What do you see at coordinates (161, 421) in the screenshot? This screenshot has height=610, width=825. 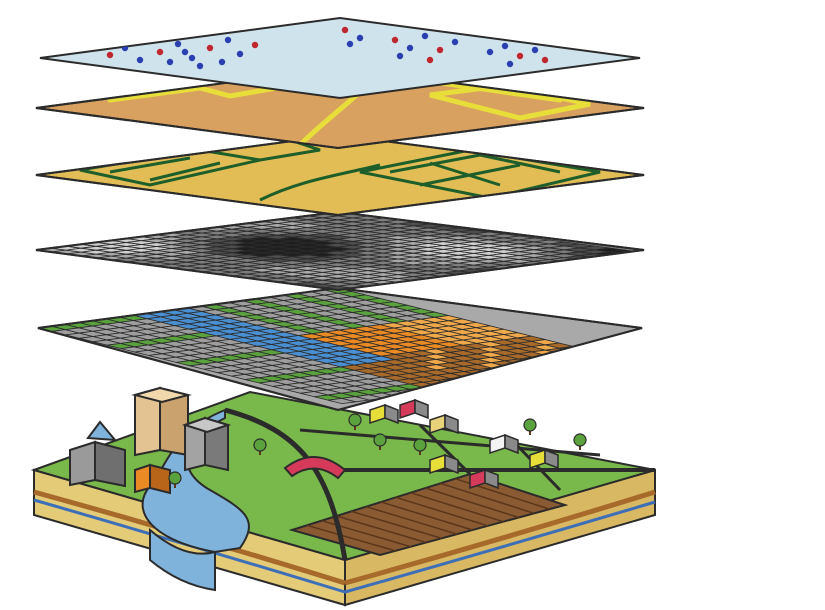 I see `building-tall` at bounding box center [161, 421].